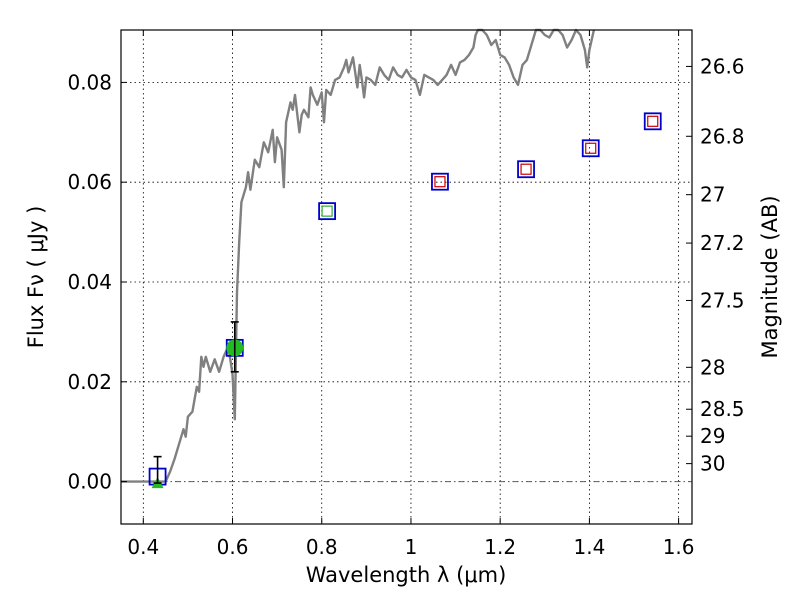 The image size is (800, 600). Describe the element at coordinates (411, 547) in the screenshot. I see `x-tick-label: 1` at that location.